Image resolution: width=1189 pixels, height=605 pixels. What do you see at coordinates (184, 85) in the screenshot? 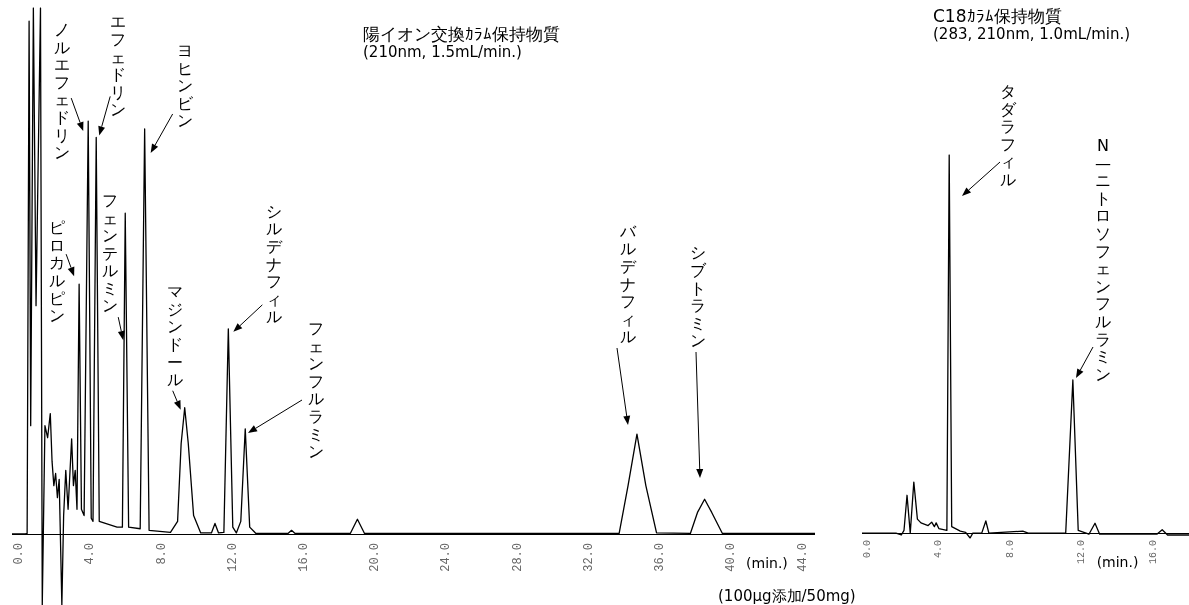
I see `annotation: ヨヒンビン` at bounding box center [184, 85].